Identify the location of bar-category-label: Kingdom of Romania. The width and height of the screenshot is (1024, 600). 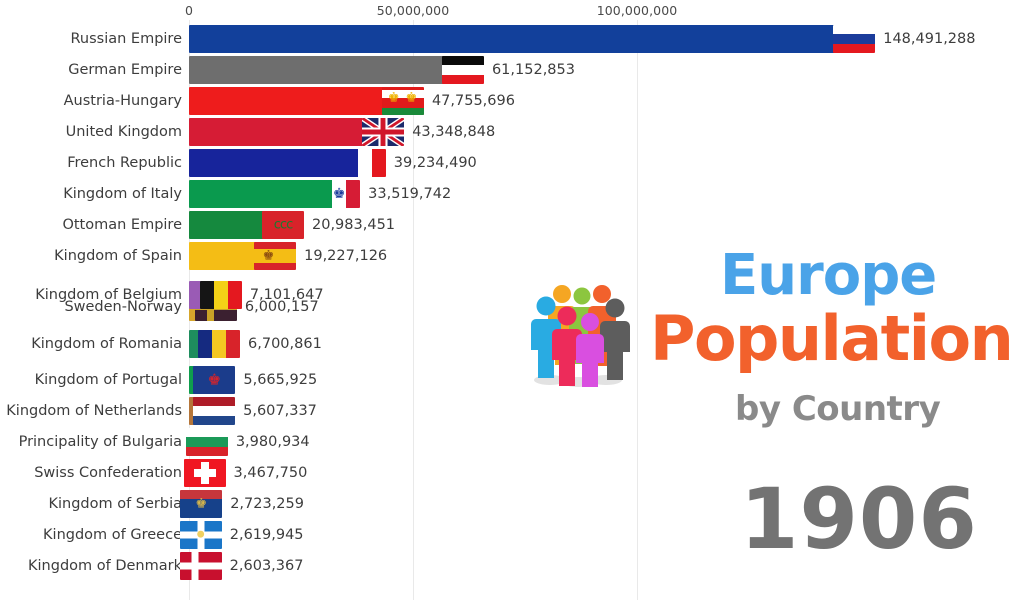
(106, 344).